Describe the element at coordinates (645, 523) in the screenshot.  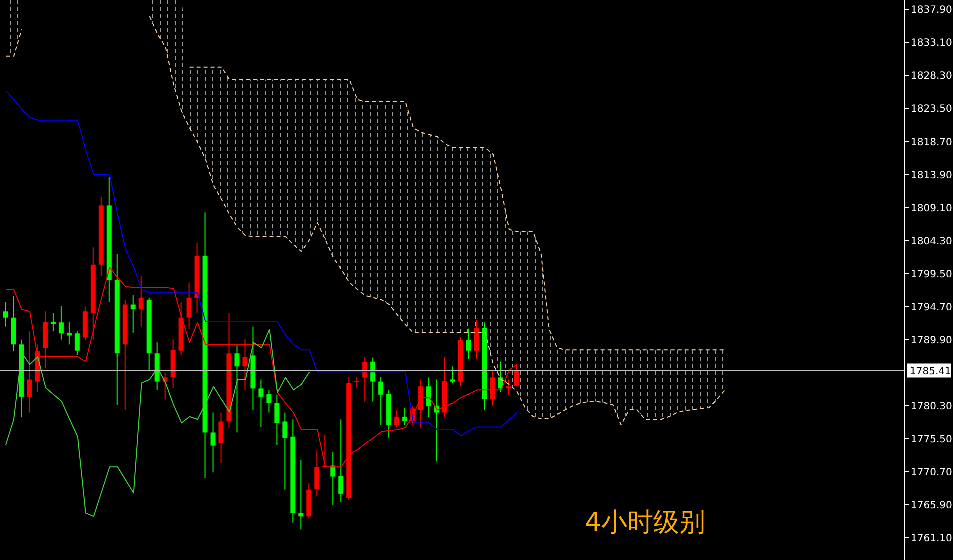
I see `annotation: 4小时级别` at that location.